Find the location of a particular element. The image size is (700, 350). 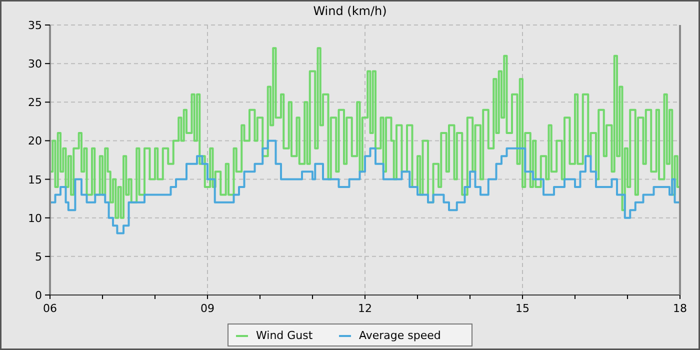

x-tick-label: 09 is located at coordinates (207, 308).